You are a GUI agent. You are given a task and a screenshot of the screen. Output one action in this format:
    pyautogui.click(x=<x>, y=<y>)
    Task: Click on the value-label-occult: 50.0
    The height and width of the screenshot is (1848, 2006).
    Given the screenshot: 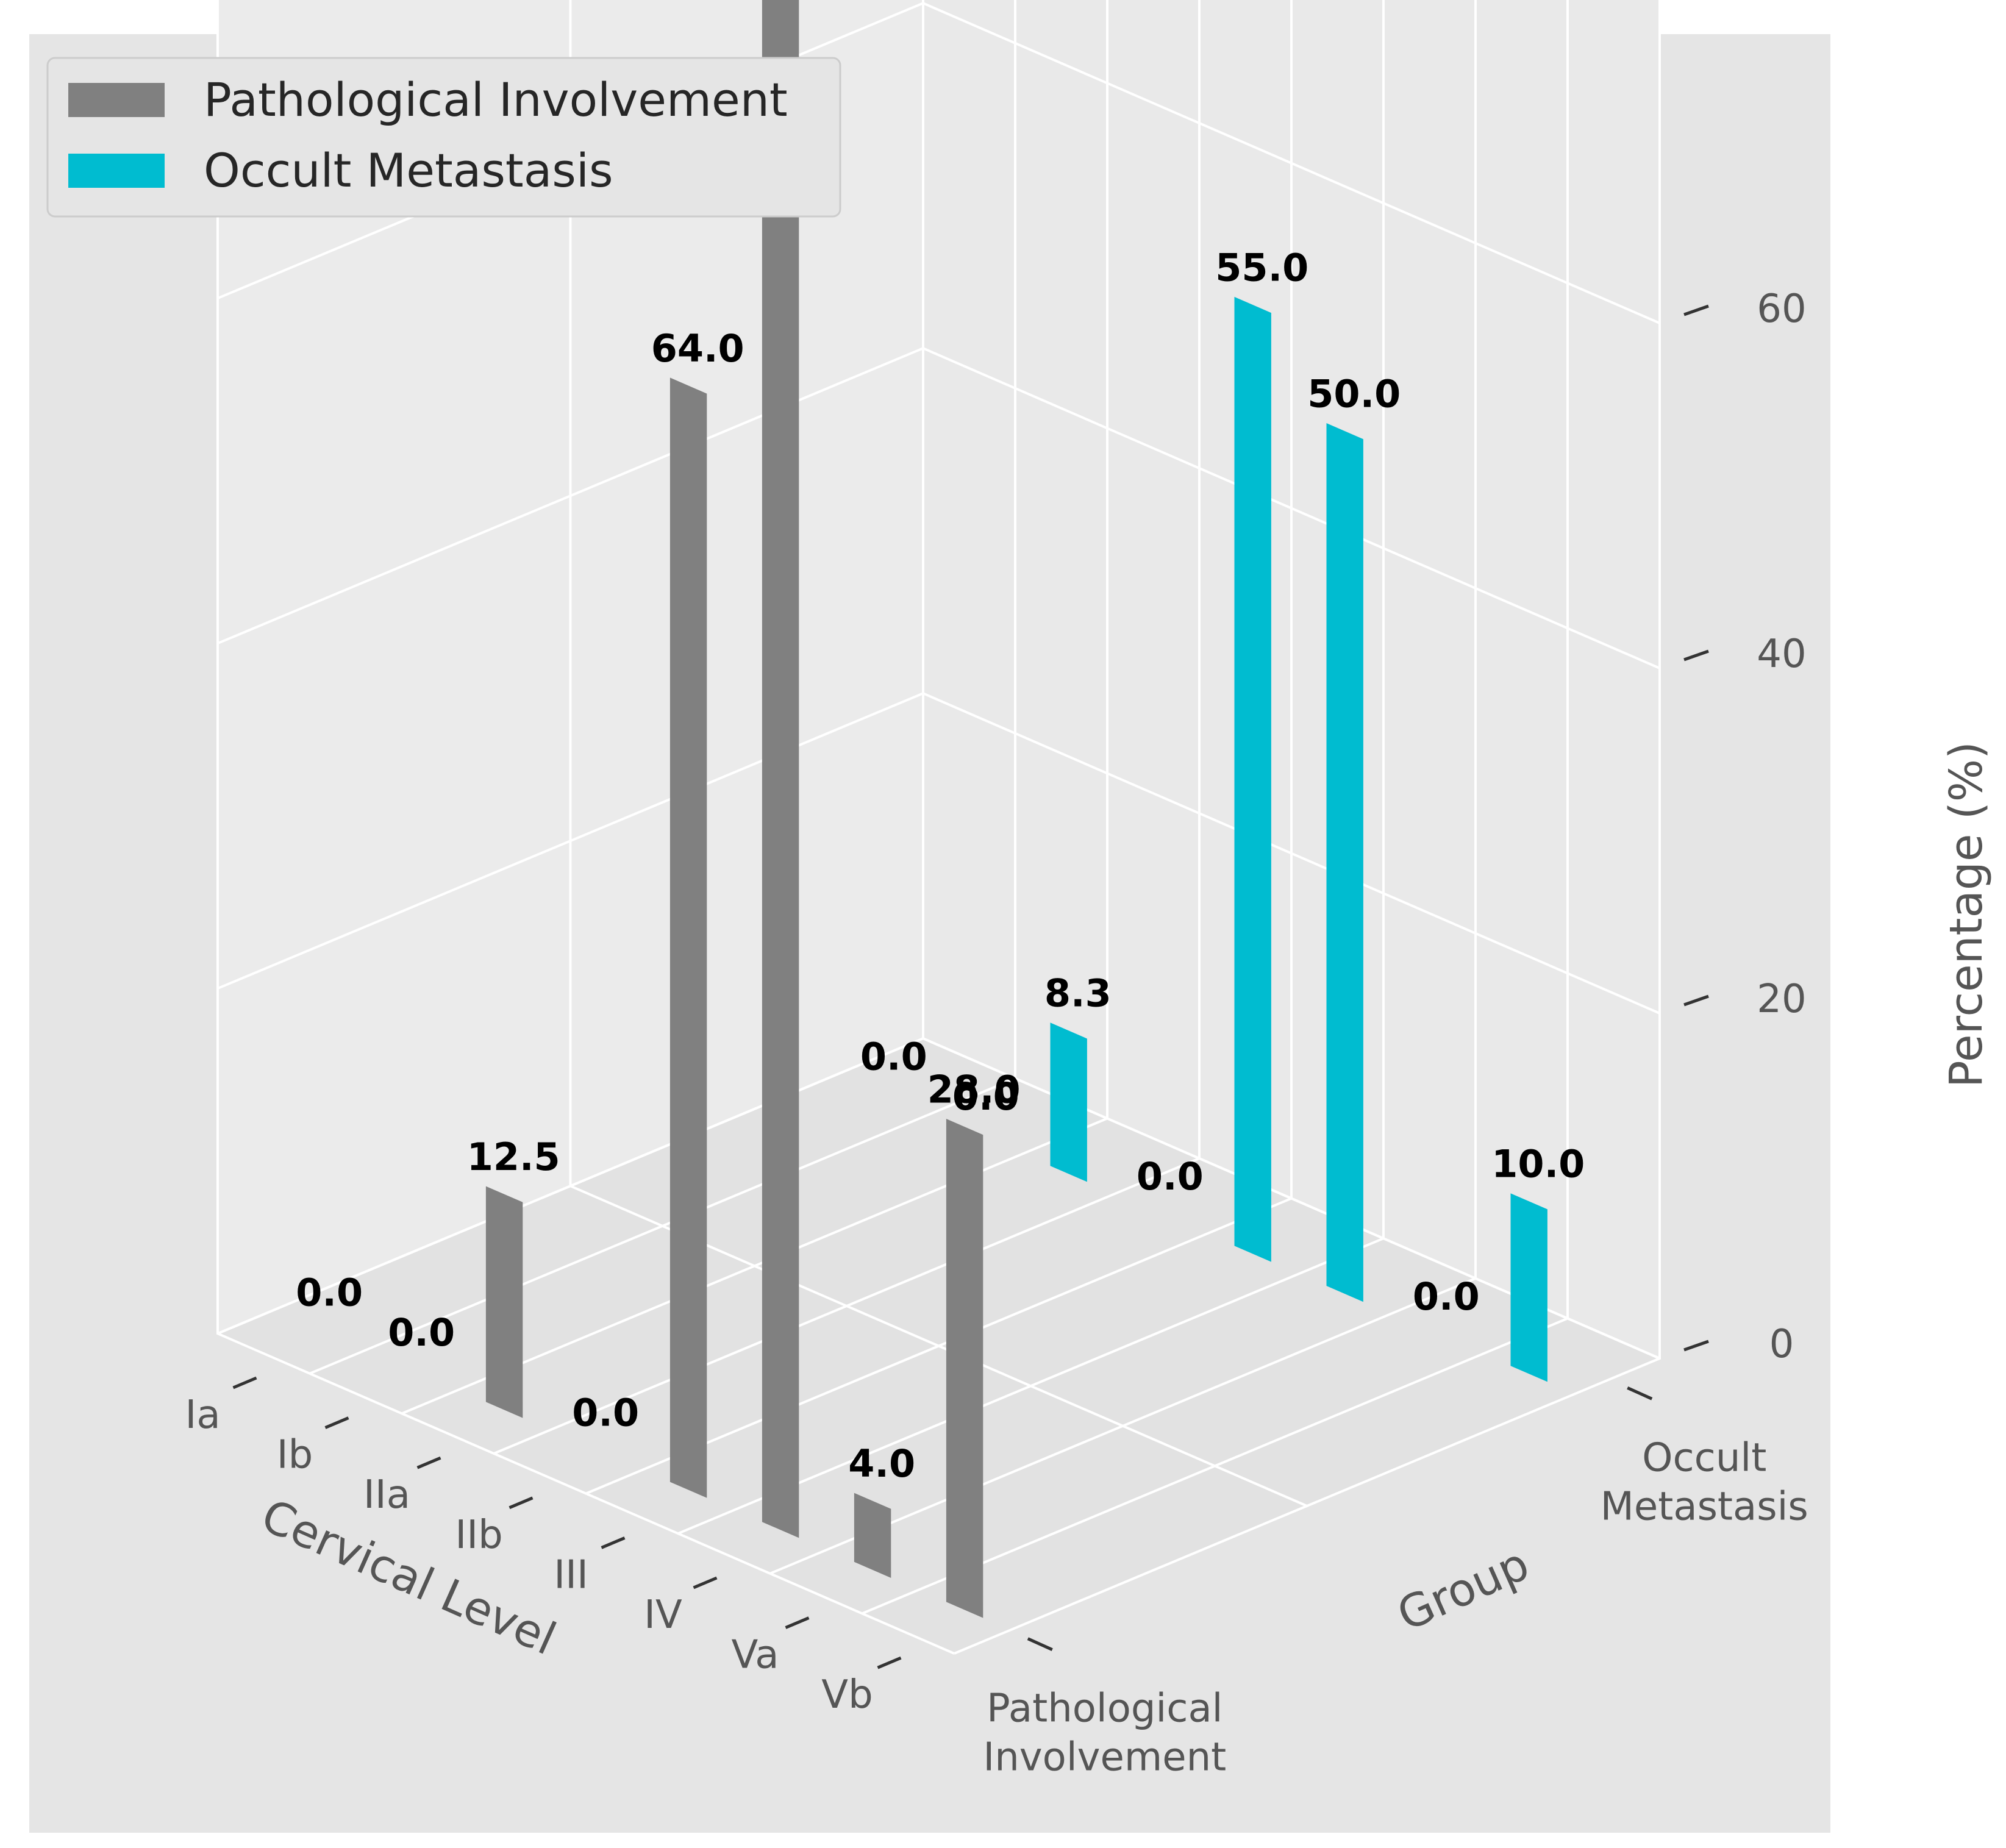 What is the action you would take?
    pyautogui.click(x=1354, y=393)
    